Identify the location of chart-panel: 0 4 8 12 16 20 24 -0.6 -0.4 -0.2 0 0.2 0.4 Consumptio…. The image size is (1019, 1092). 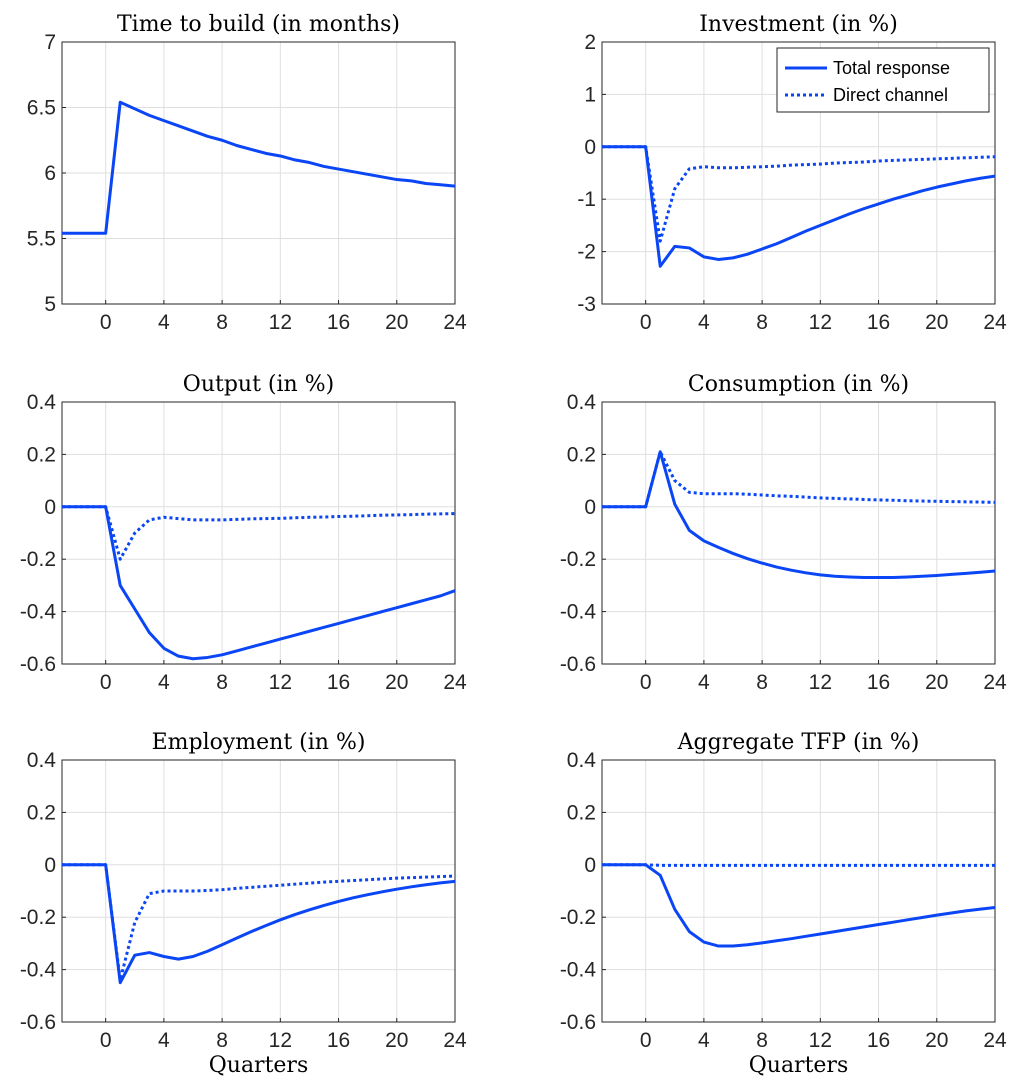
(783, 533).